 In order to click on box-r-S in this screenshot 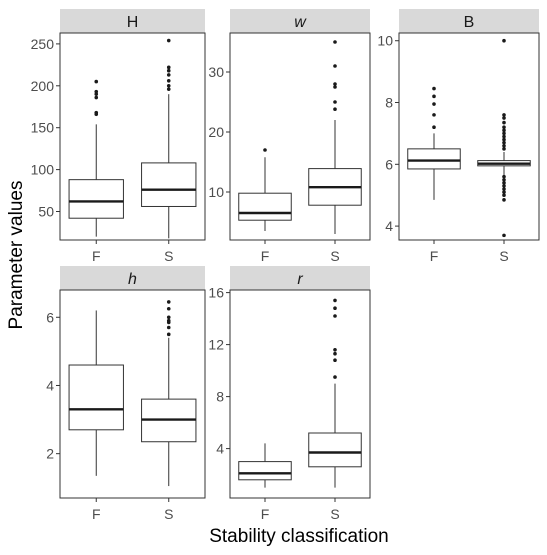, I will do `click(335, 393)`.